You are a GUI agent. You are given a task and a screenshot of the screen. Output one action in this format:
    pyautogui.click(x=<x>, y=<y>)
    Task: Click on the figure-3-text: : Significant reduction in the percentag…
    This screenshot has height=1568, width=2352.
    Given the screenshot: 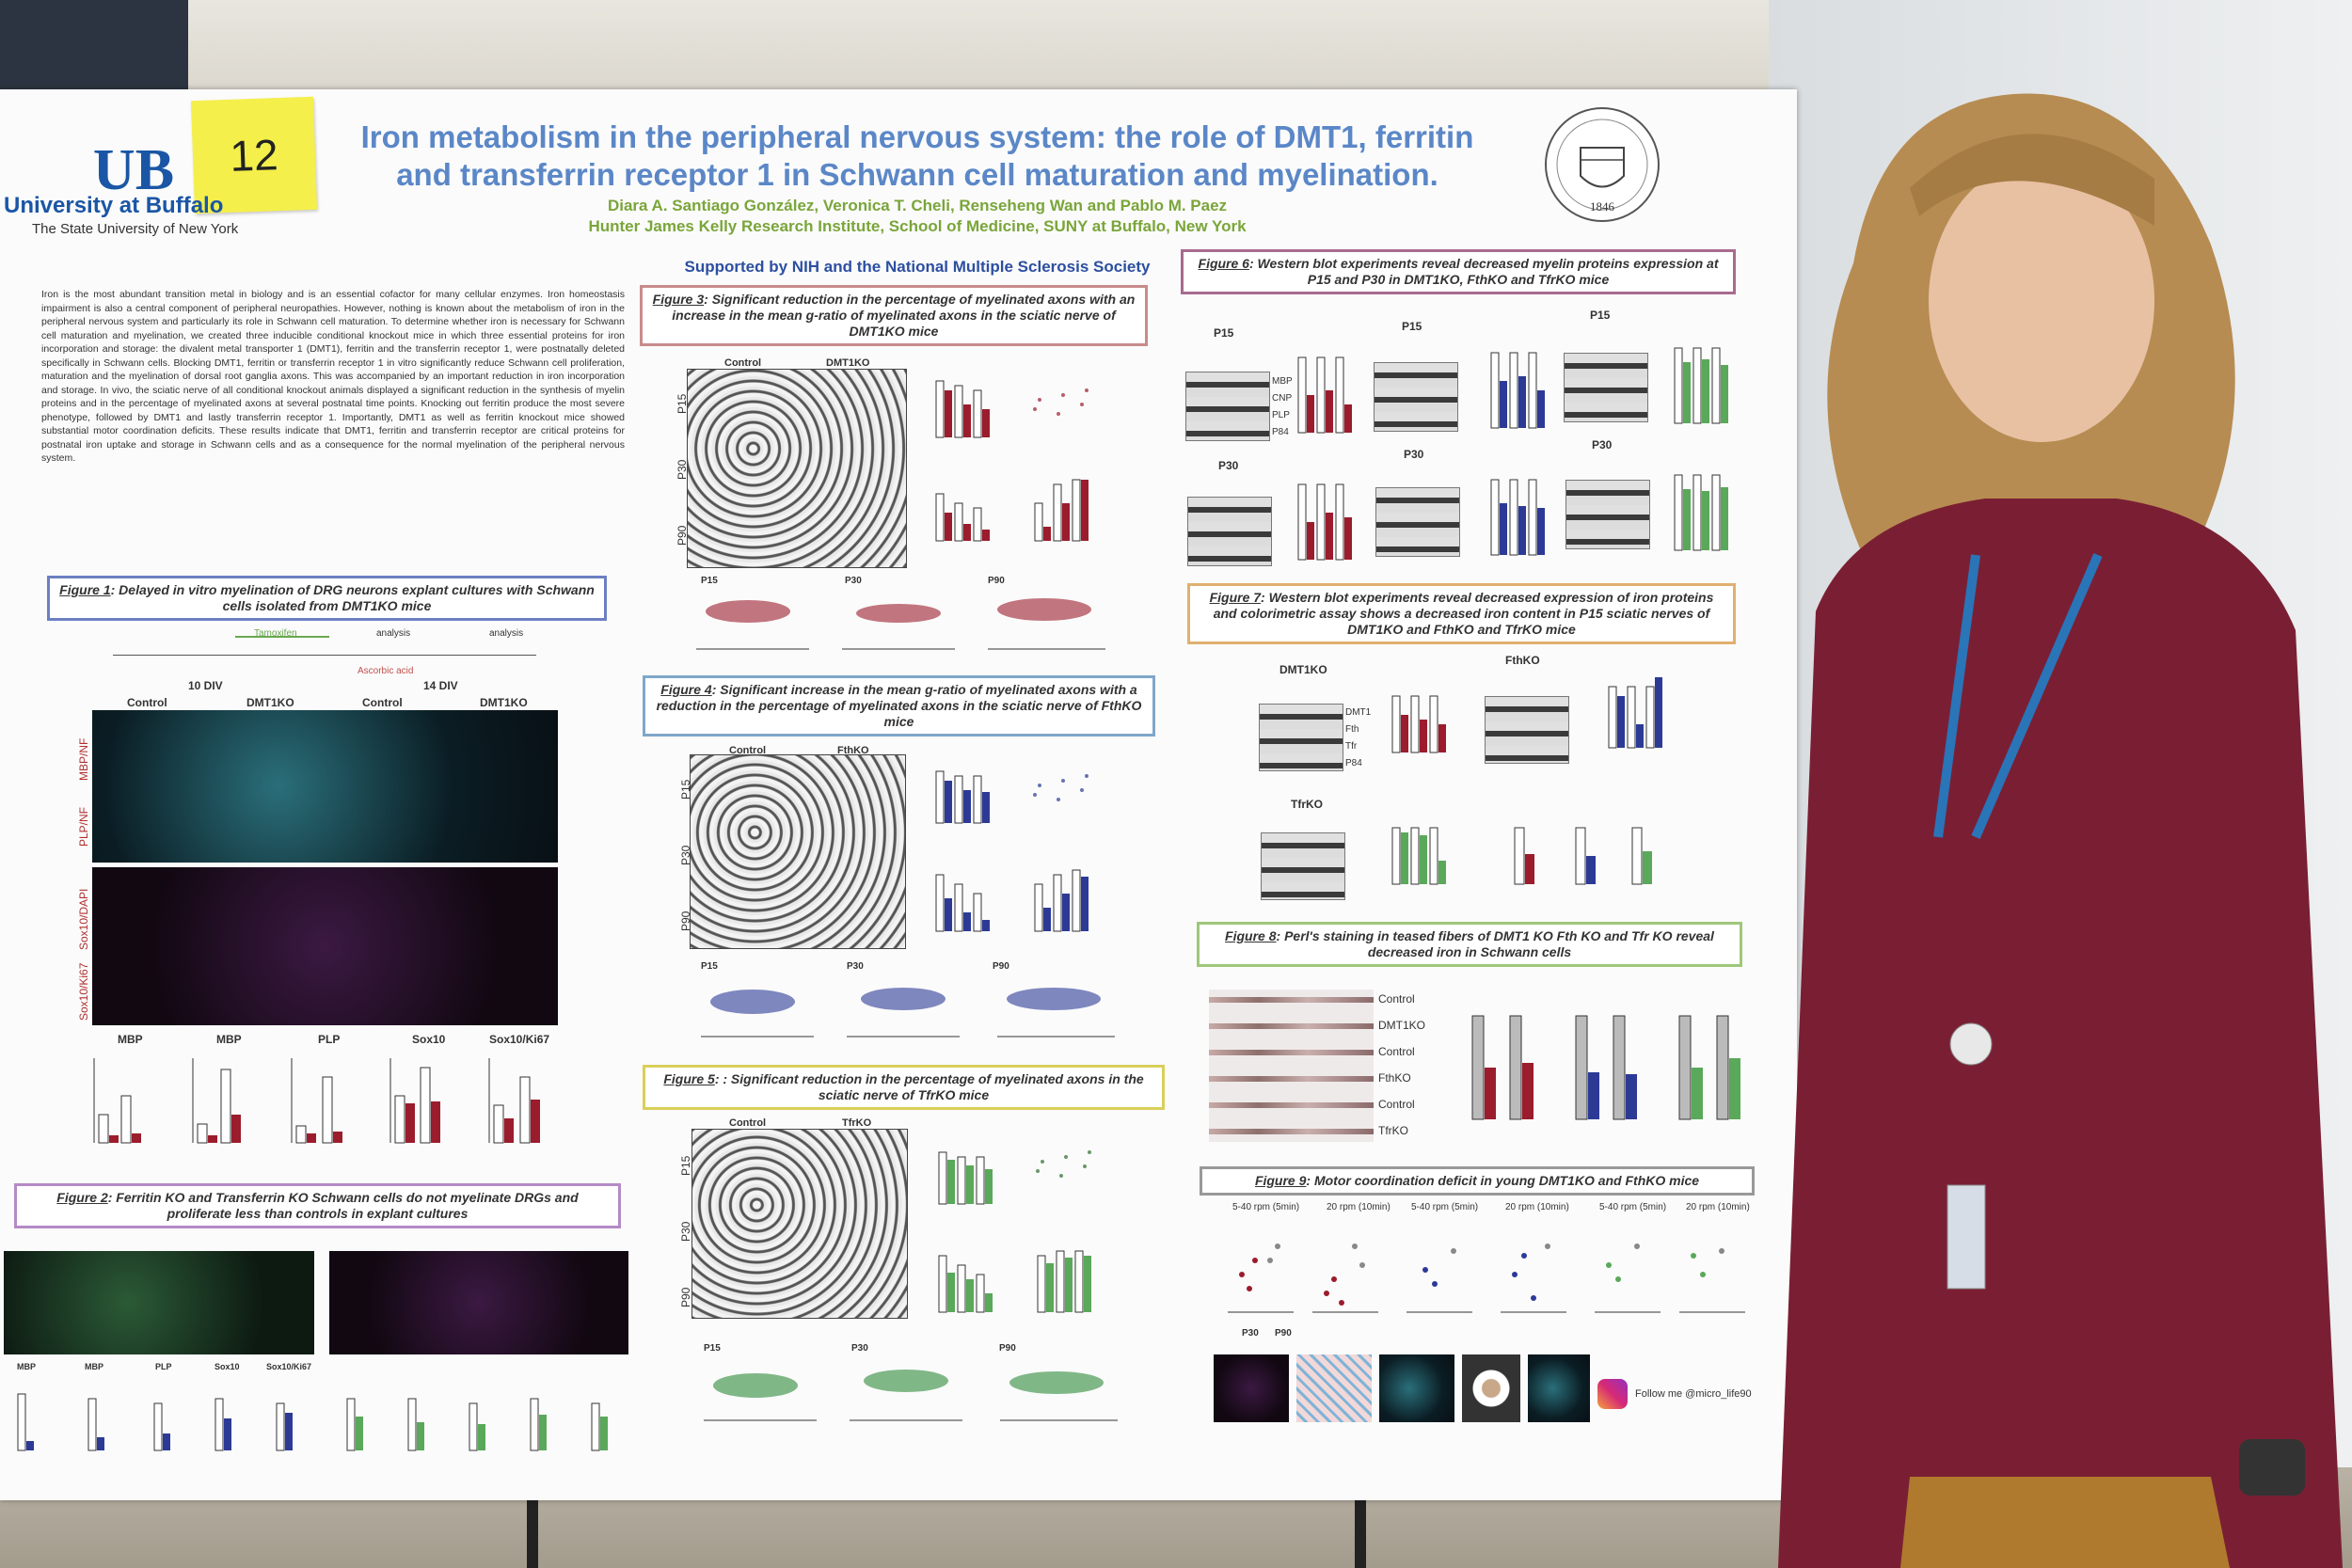 What is the action you would take?
    pyautogui.click(x=904, y=315)
    